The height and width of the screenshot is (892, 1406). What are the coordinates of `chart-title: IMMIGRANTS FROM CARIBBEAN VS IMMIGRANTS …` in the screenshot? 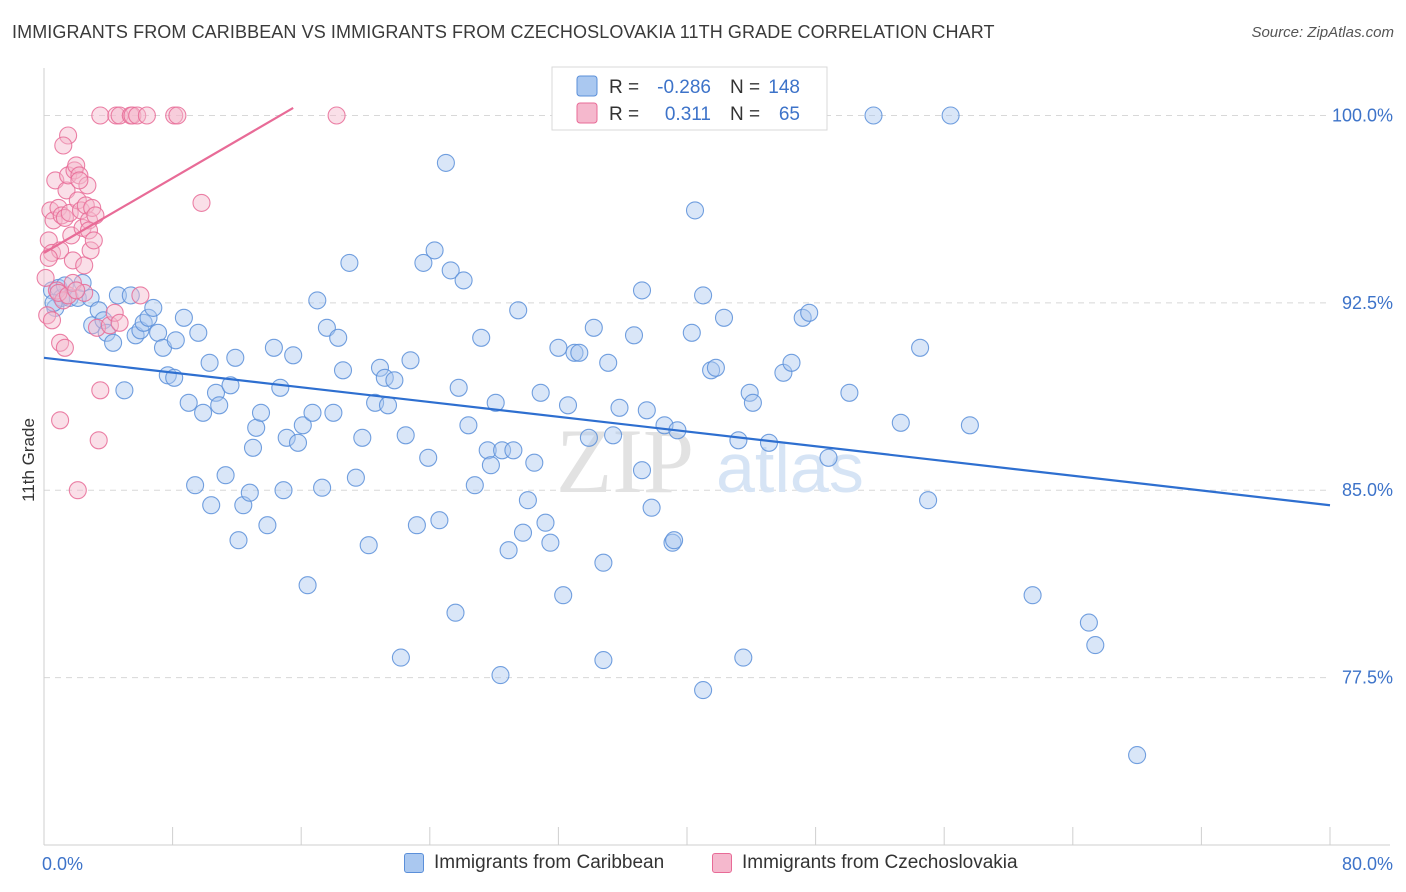 It's located at (503, 32).